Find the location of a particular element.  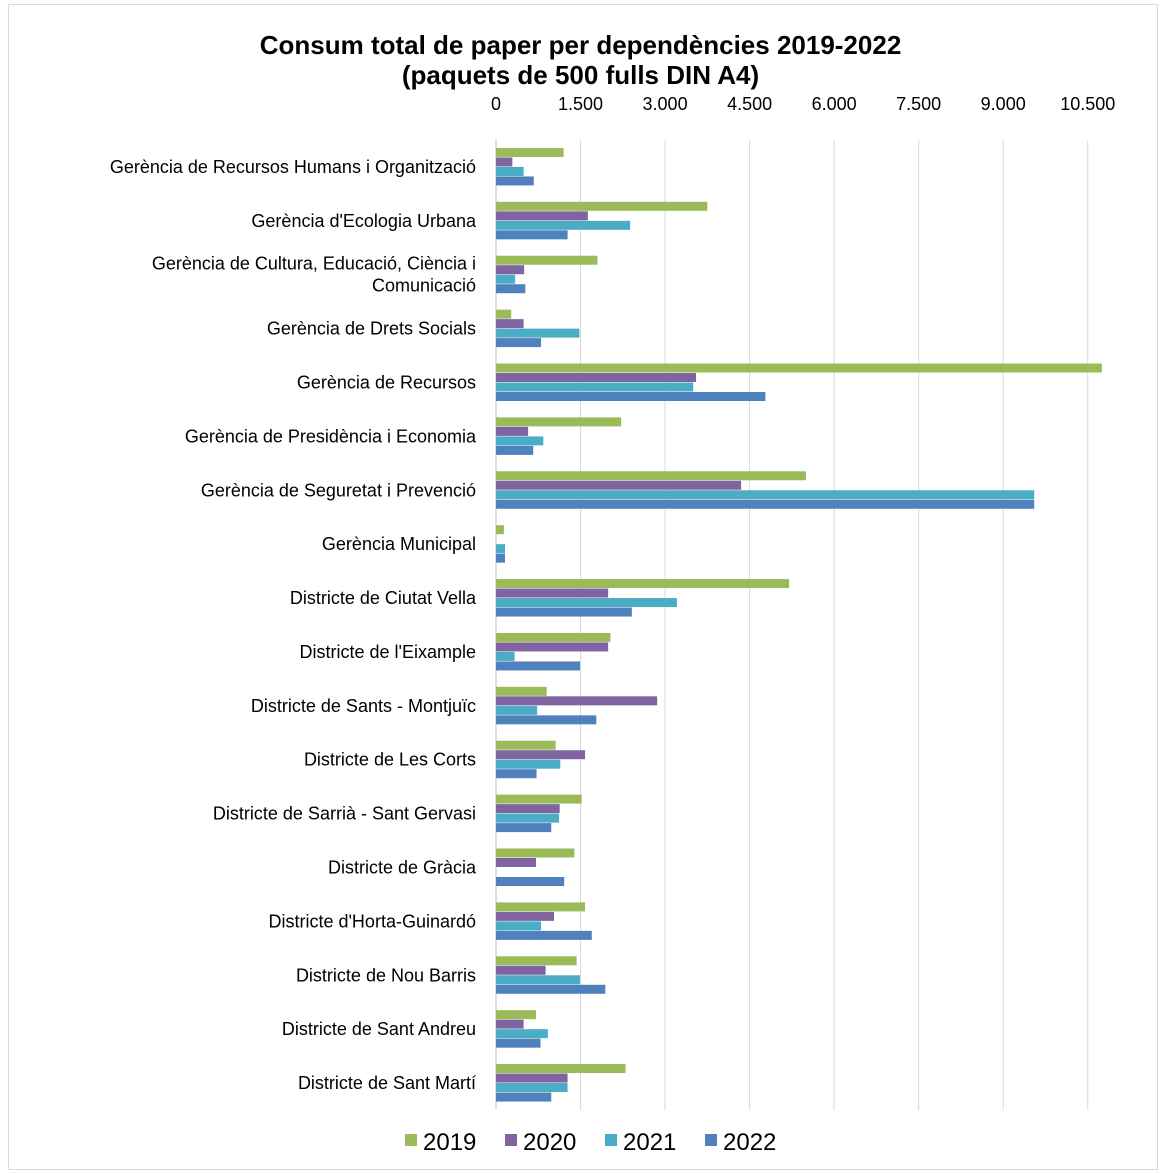

legend-label-2020: 2020 is located at coordinates (549, 1142).